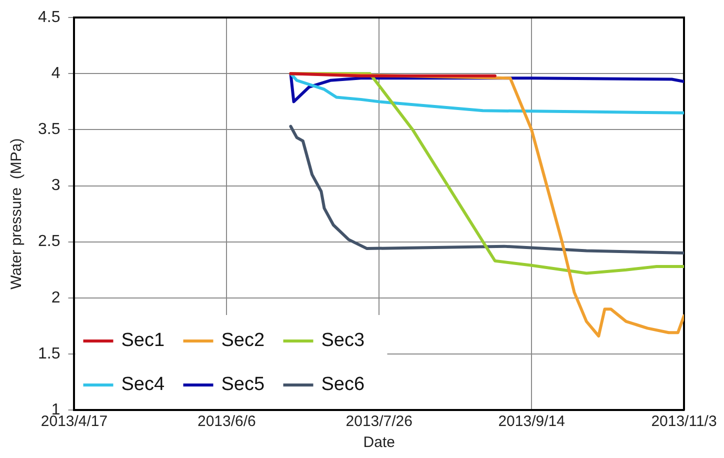 Image resolution: width=724 pixels, height=458 pixels. I want to click on legend-label: Sec6, so click(343, 385).